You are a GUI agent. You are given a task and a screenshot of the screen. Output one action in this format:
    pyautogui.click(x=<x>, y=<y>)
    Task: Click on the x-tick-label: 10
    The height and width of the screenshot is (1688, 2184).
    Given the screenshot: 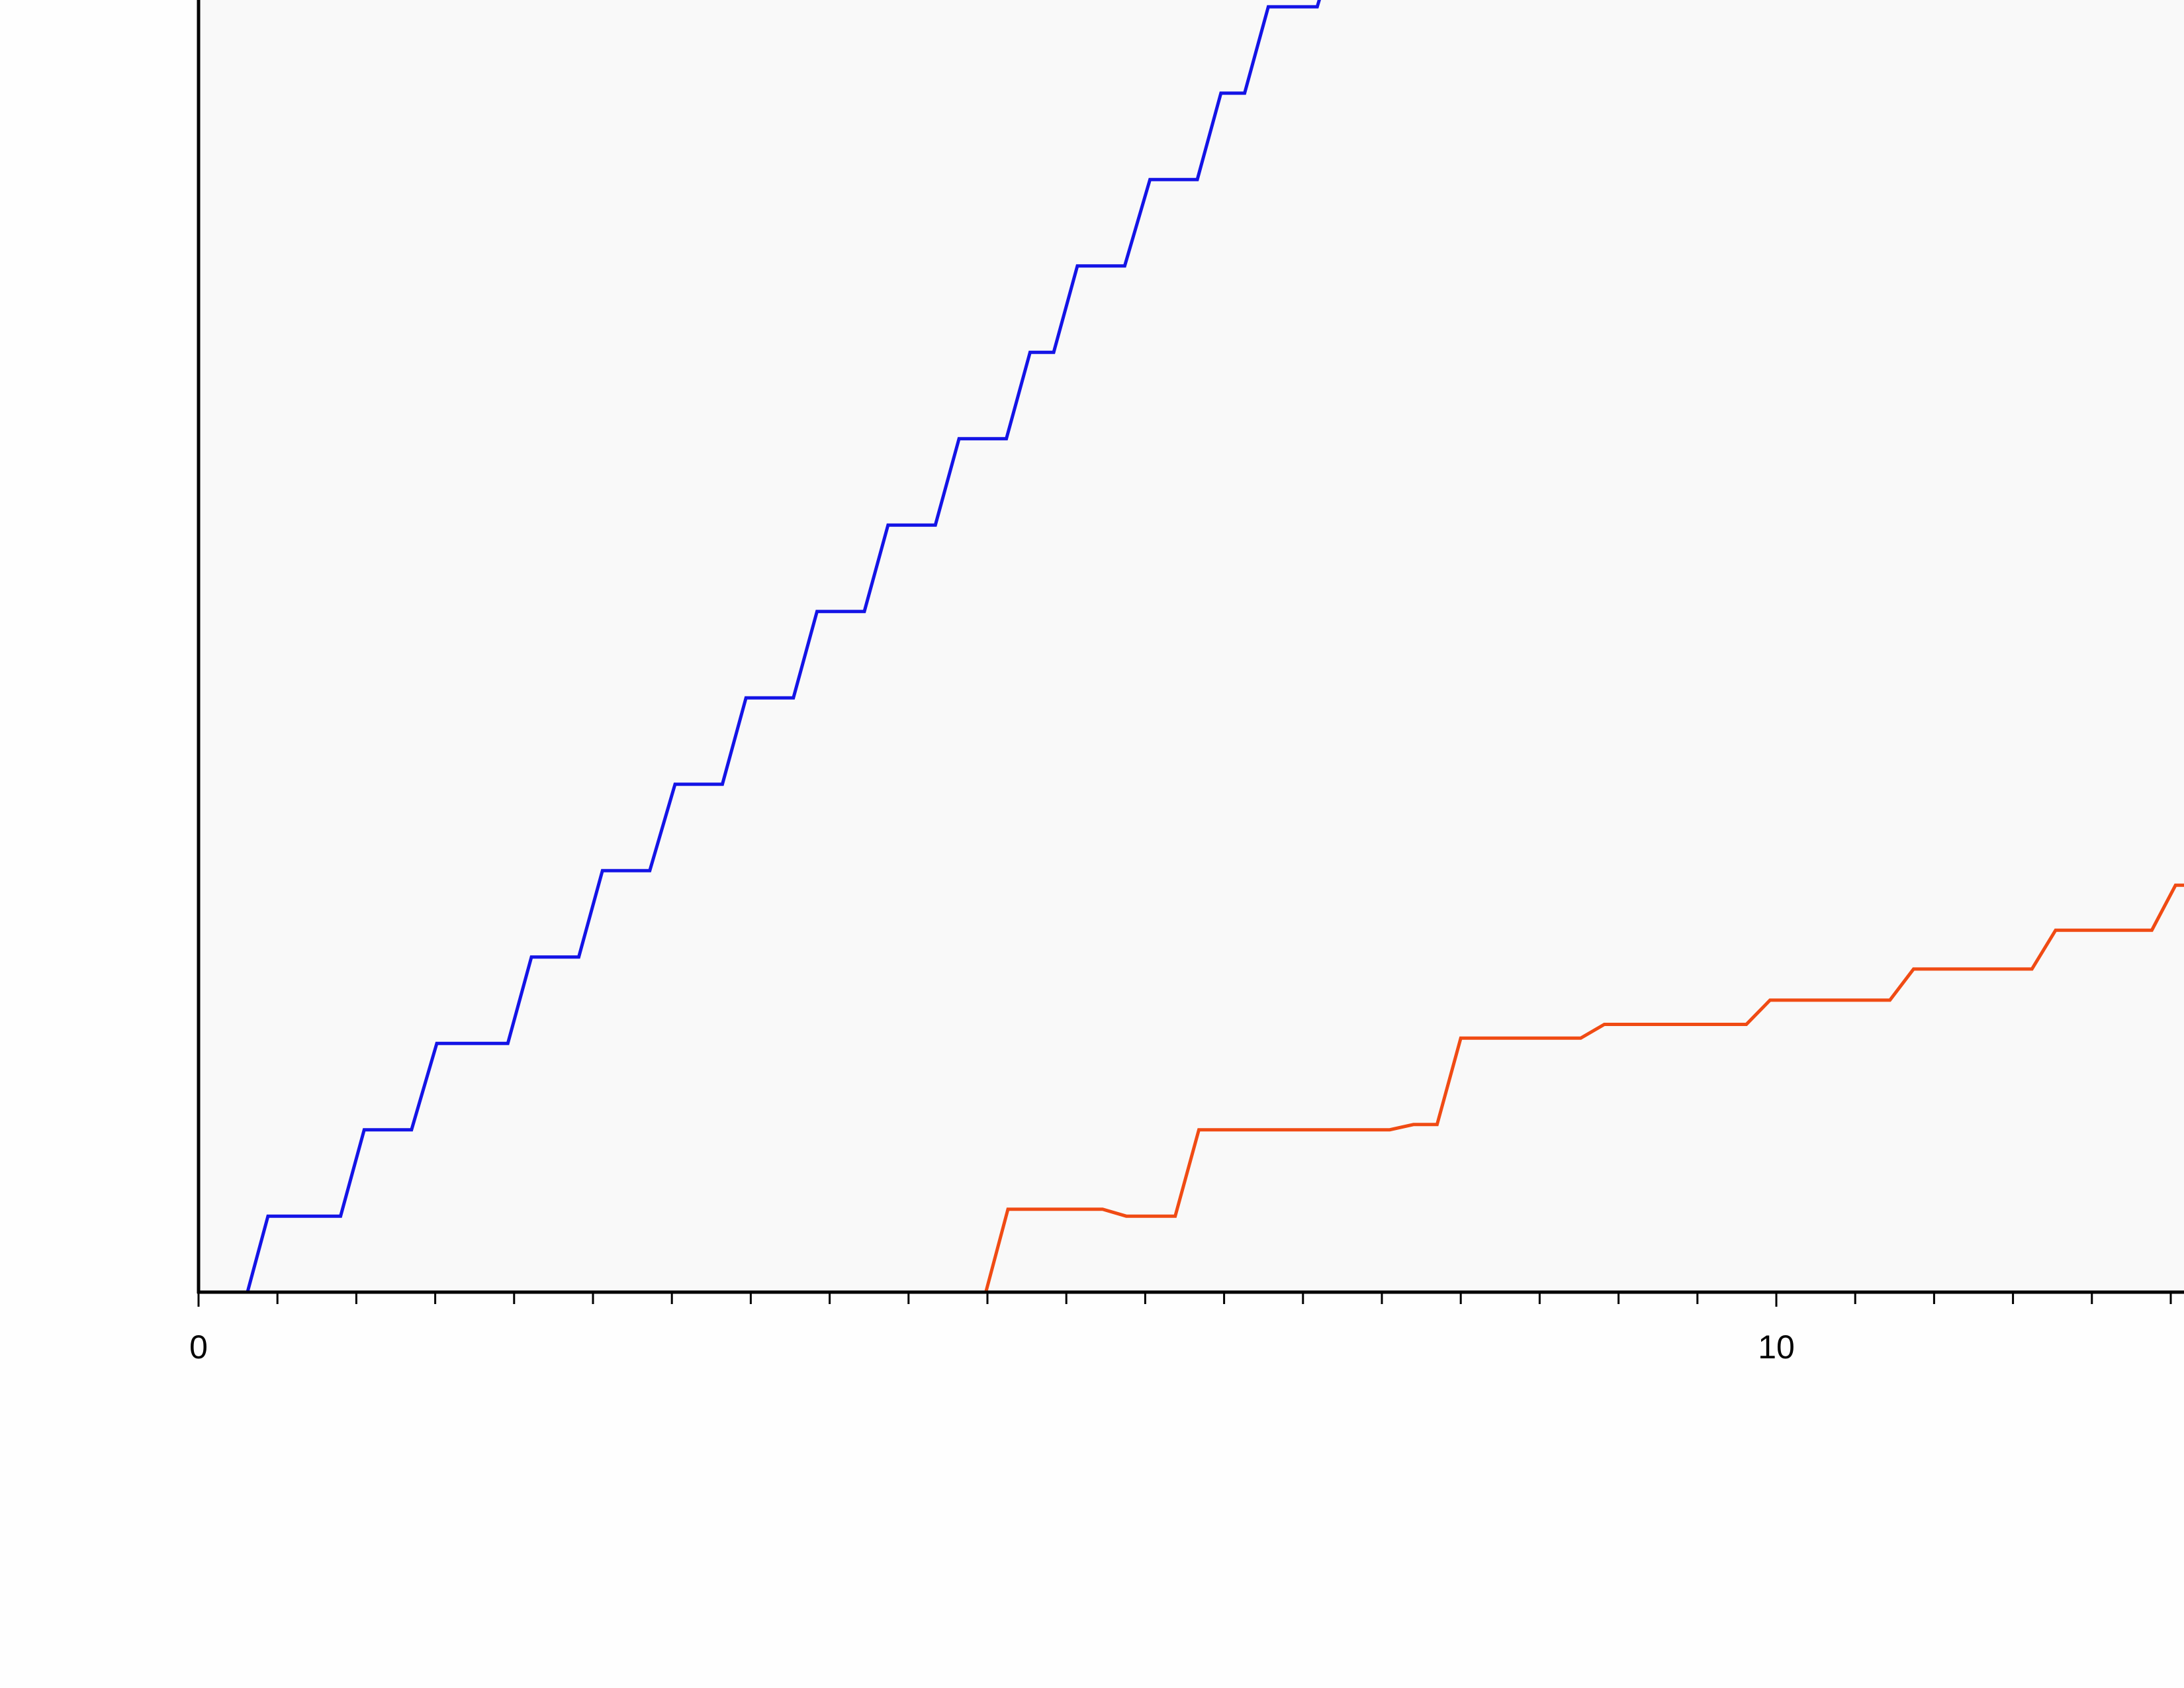 What is the action you would take?
    pyautogui.click(x=1777, y=1347)
    